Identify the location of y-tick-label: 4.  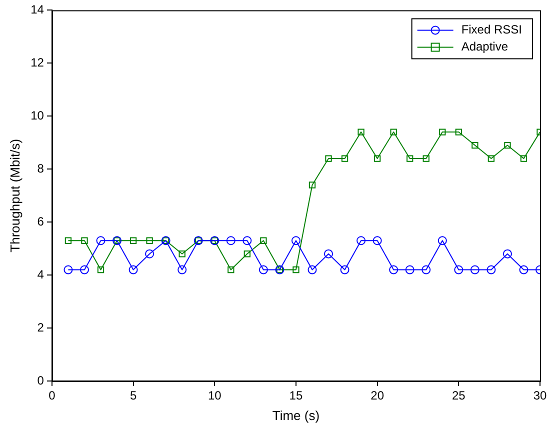
(40, 274).